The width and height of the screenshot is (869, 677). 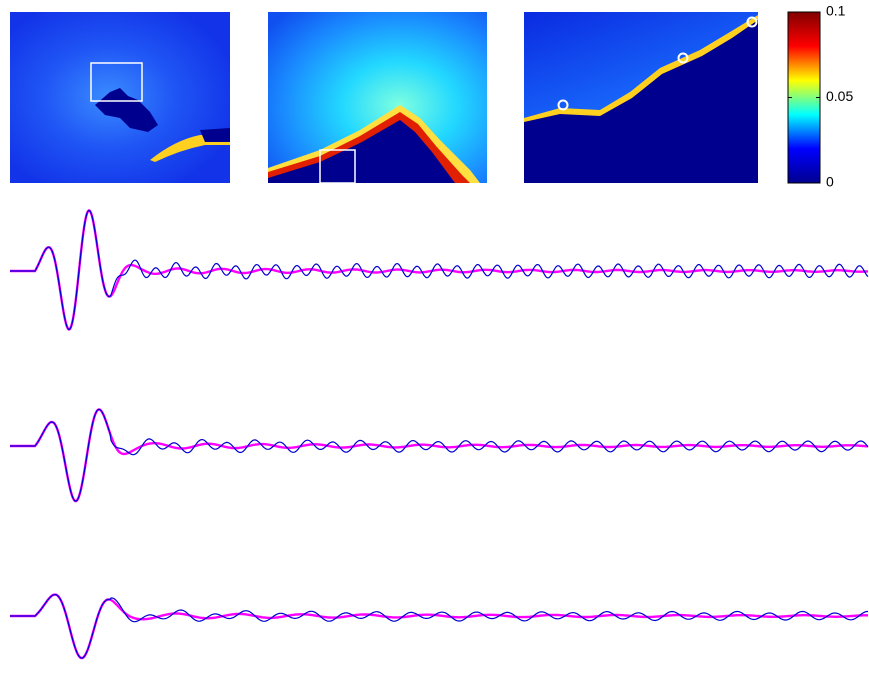 I want to click on colorbar: 0 0.05 0.1, so click(x=820, y=96).